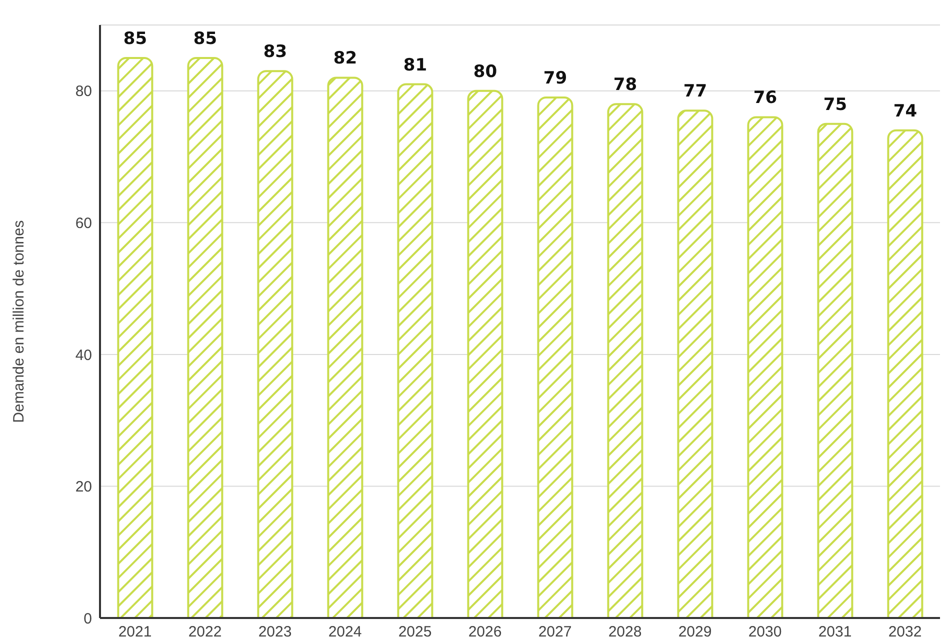 The width and height of the screenshot is (948, 643). I want to click on y-tick-label: 40, so click(83, 355).